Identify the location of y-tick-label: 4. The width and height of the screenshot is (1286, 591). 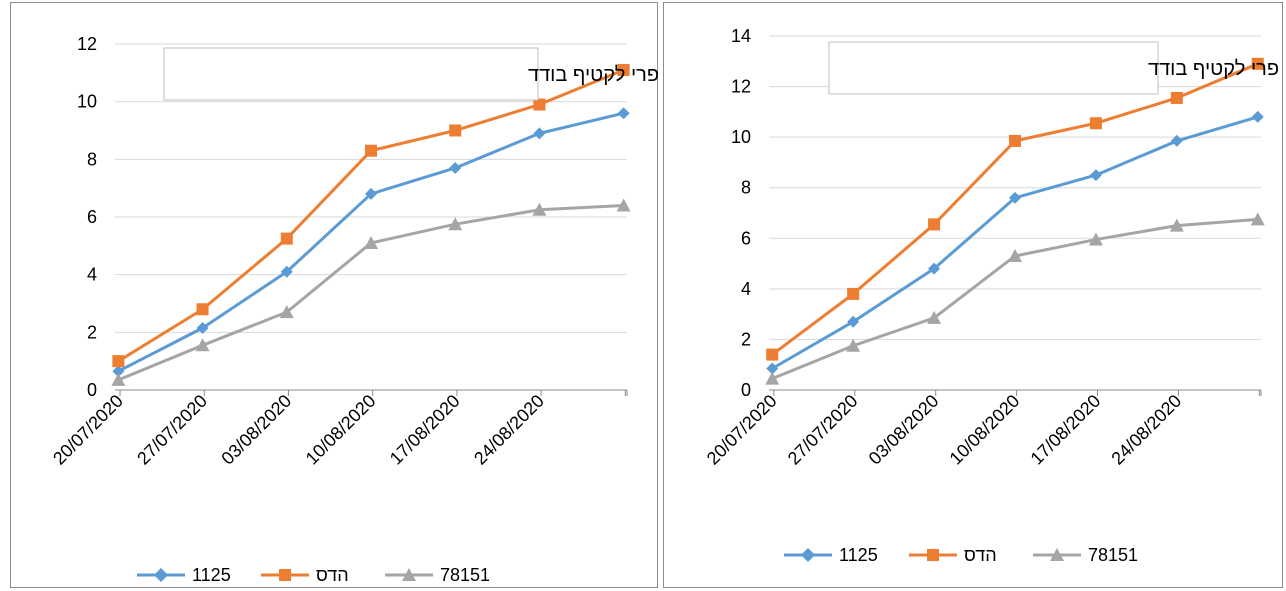
(746, 289).